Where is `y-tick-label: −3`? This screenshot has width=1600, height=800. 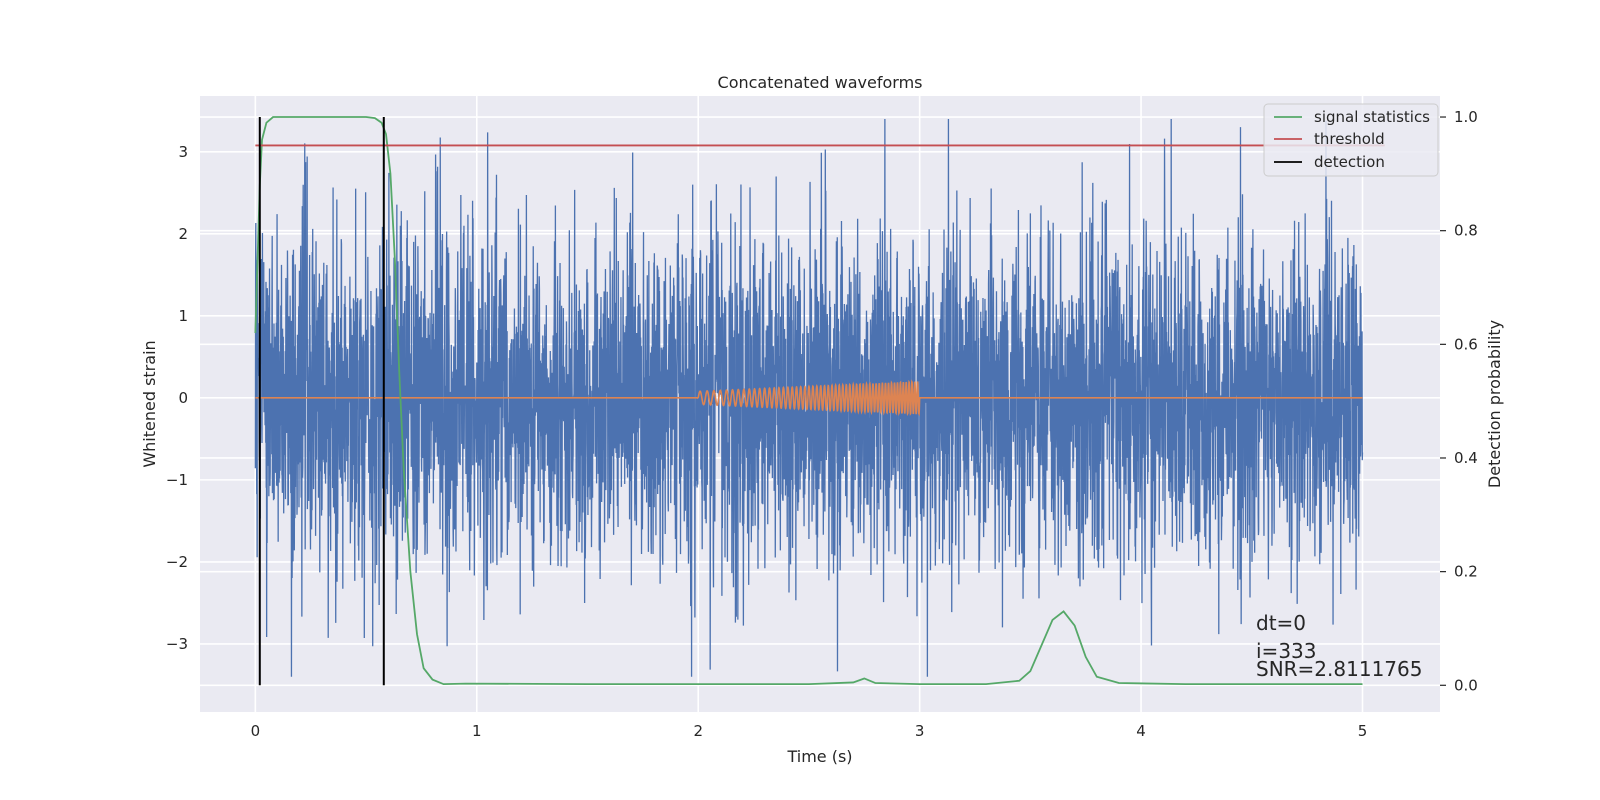 y-tick-label: −3 is located at coordinates (177, 644).